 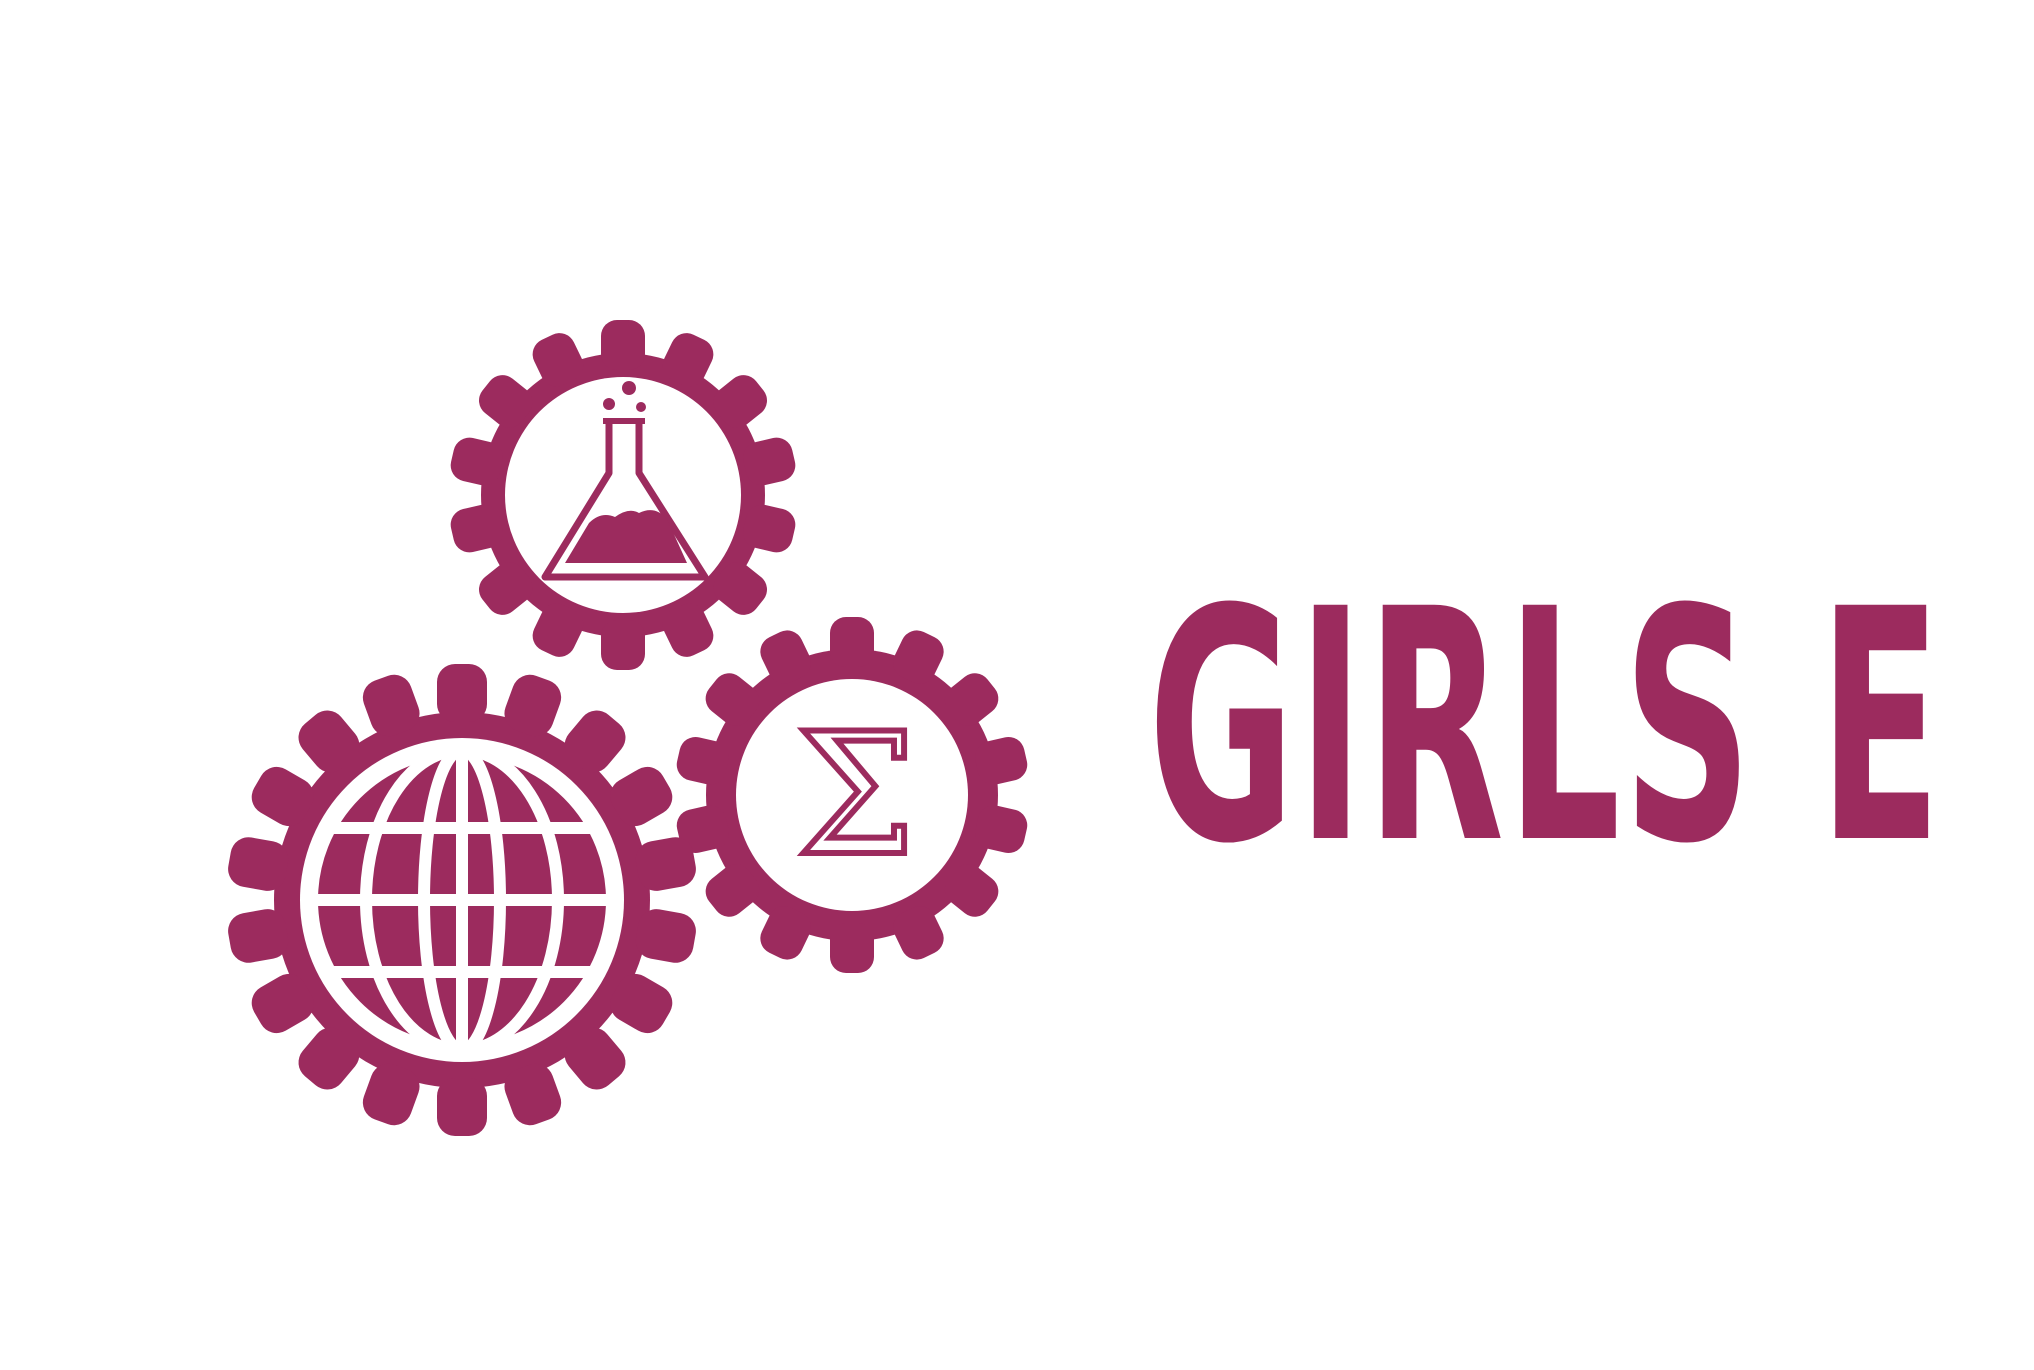 I want to click on wordmark: GIRLS E, so click(x=1546, y=728).